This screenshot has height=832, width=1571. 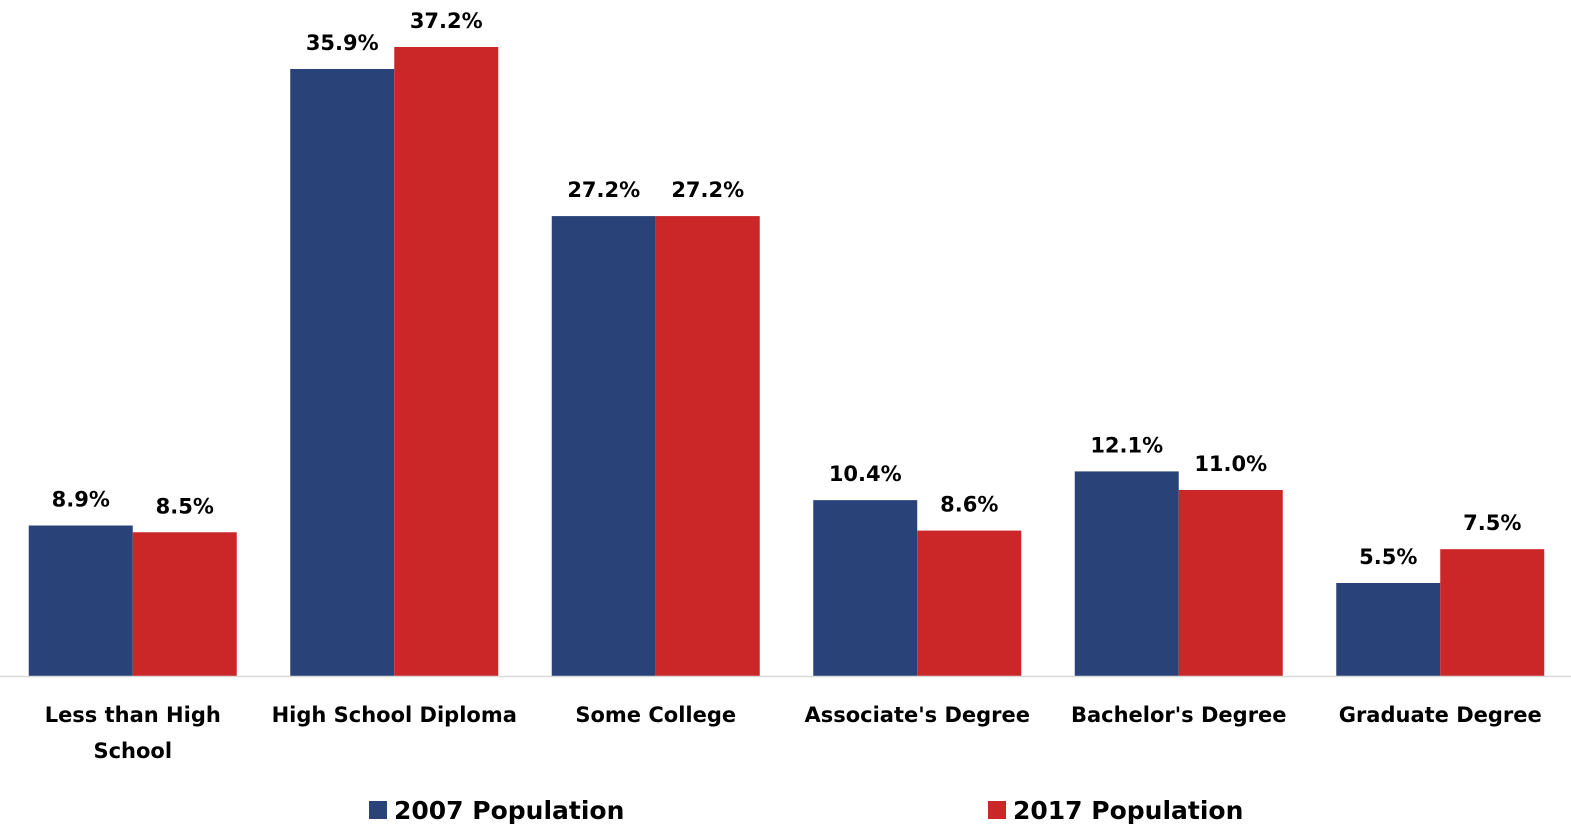 I want to click on data-label: 8.9%, so click(x=81, y=500).